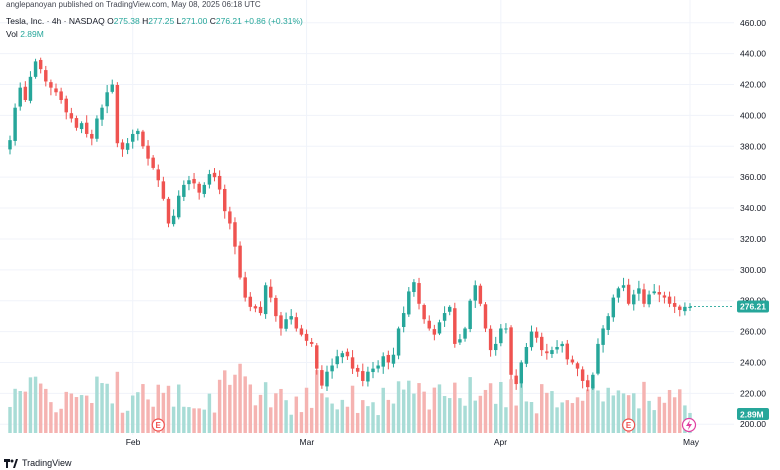  I want to click on y-tick-label: 200.00, so click(753, 424).